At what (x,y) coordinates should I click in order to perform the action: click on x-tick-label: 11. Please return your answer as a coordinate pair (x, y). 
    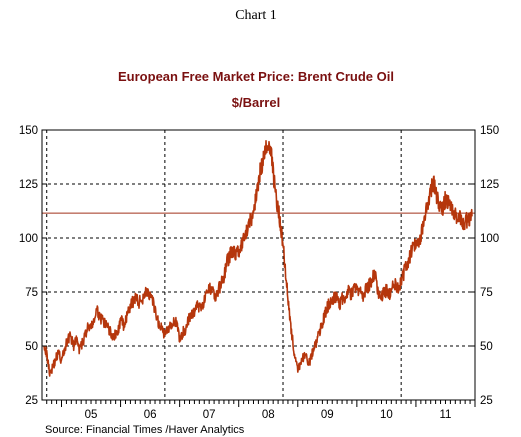
    Looking at the image, I should click on (445, 415).